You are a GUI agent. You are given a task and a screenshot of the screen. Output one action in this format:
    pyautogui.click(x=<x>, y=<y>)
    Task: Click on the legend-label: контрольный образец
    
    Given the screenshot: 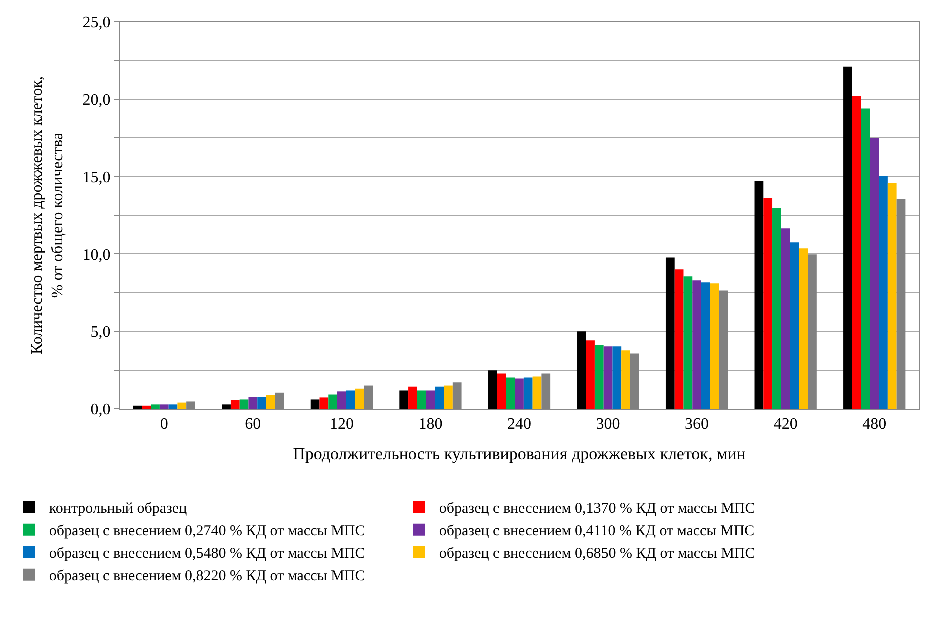 What is the action you would take?
    pyautogui.click(x=118, y=509)
    